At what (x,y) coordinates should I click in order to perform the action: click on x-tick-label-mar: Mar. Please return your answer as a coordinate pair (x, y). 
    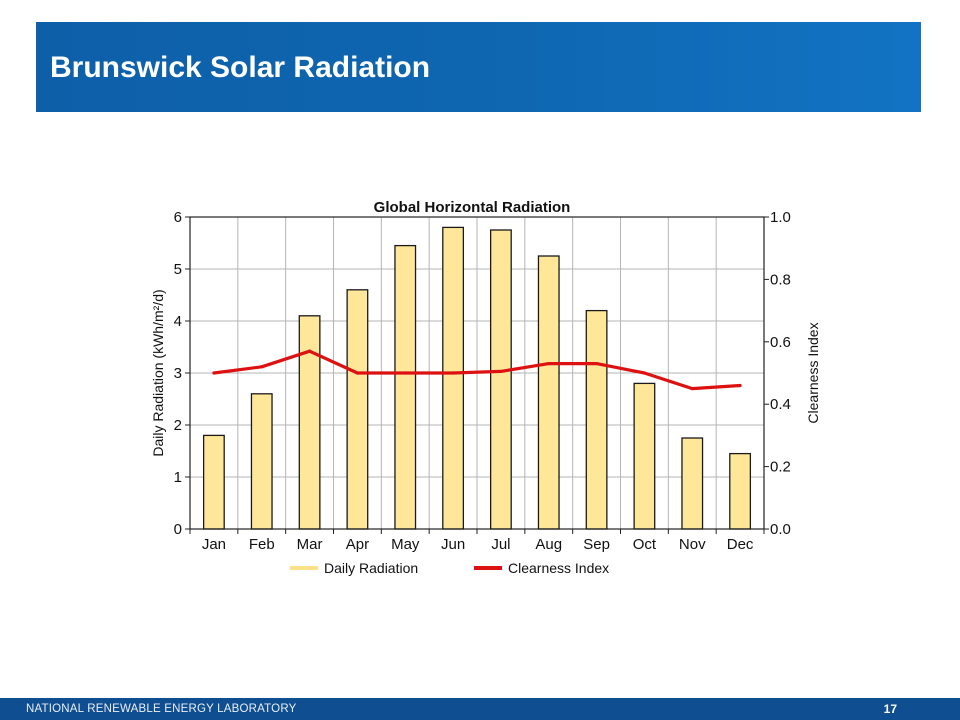
    Looking at the image, I should click on (310, 544).